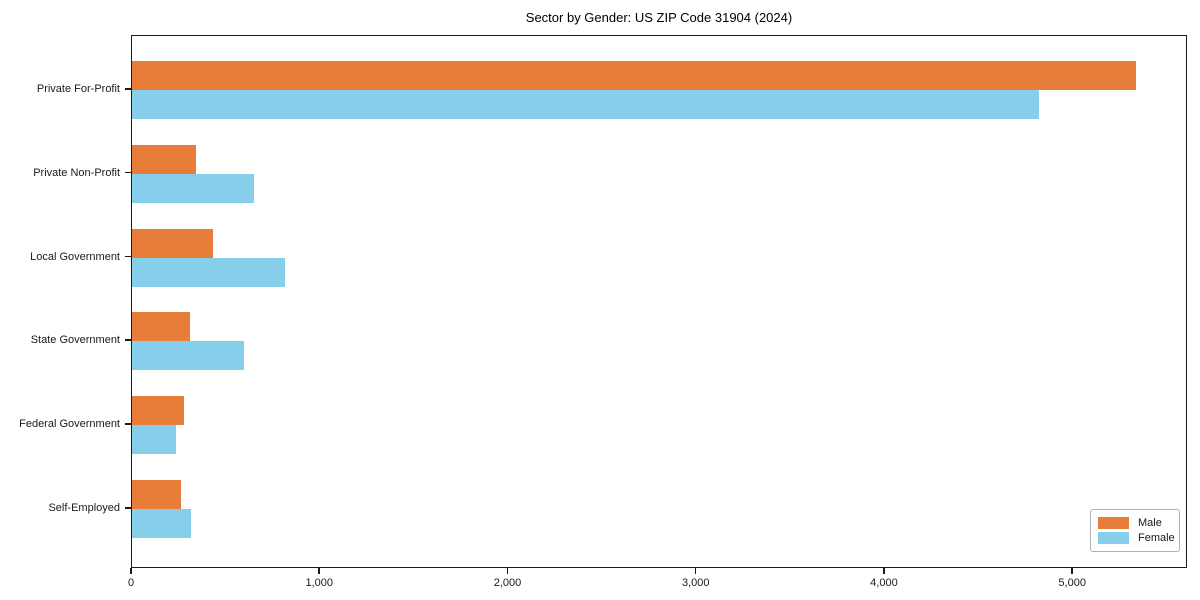 Image resolution: width=1200 pixels, height=600 pixels. What do you see at coordinates (1135, 530) in the screenshot?
I see `legend: Male Female` at bounding box center [1135, 530].